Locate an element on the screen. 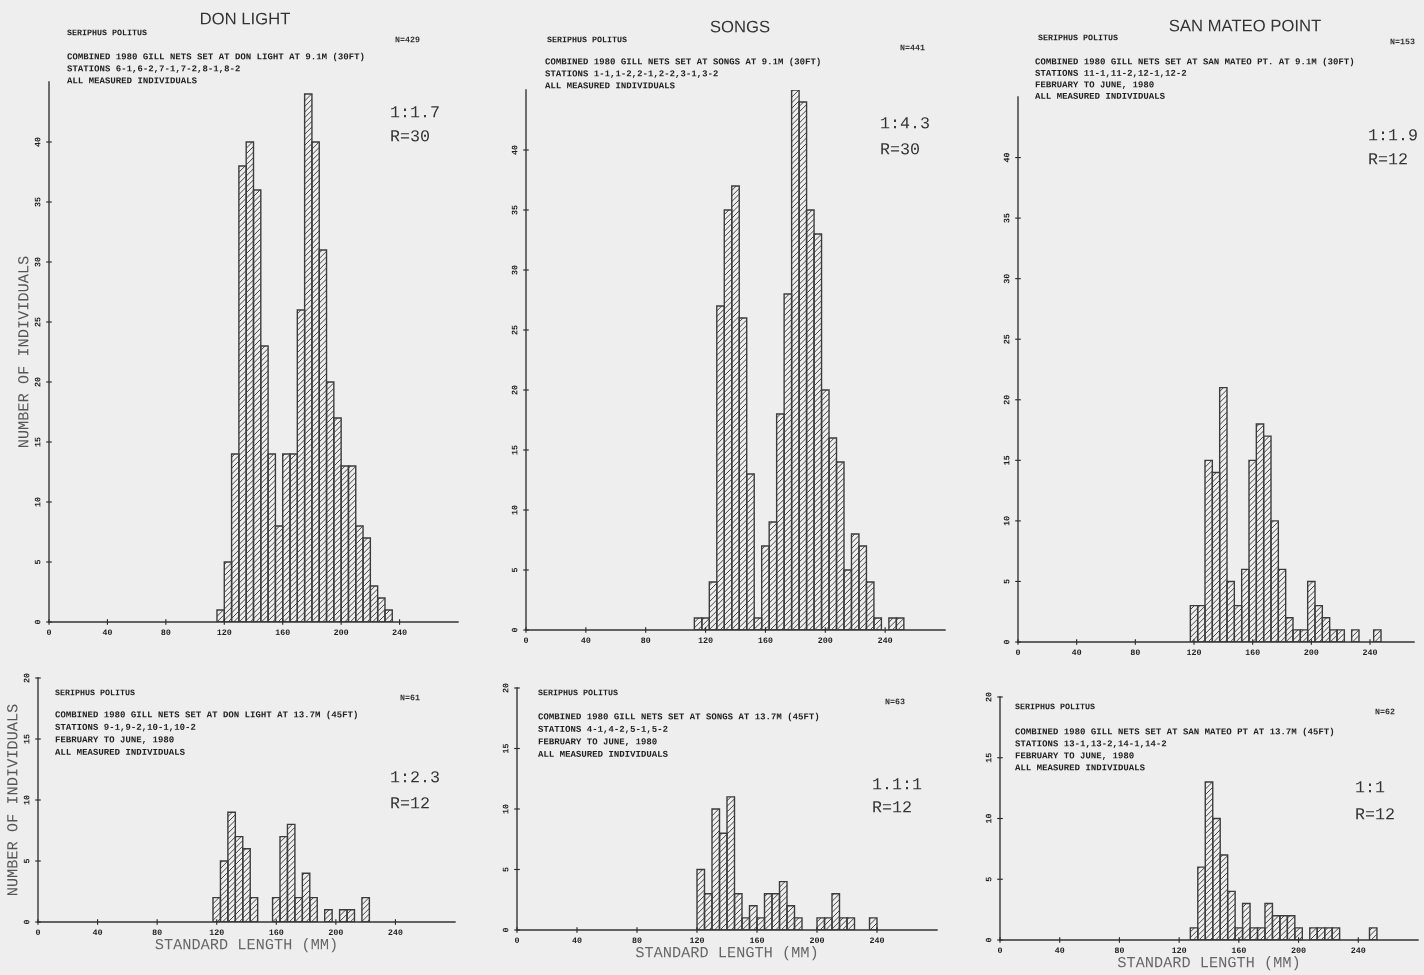 This screenshot has height=975, width=1424. chart-title: SAN MATEO POINT is located at coordinates (1245, 25).